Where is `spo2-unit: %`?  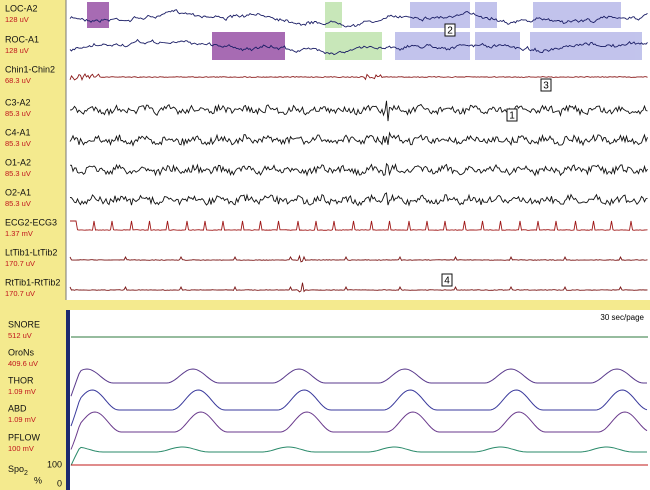
spo2-unit: % is located at coordinates (38, 480).